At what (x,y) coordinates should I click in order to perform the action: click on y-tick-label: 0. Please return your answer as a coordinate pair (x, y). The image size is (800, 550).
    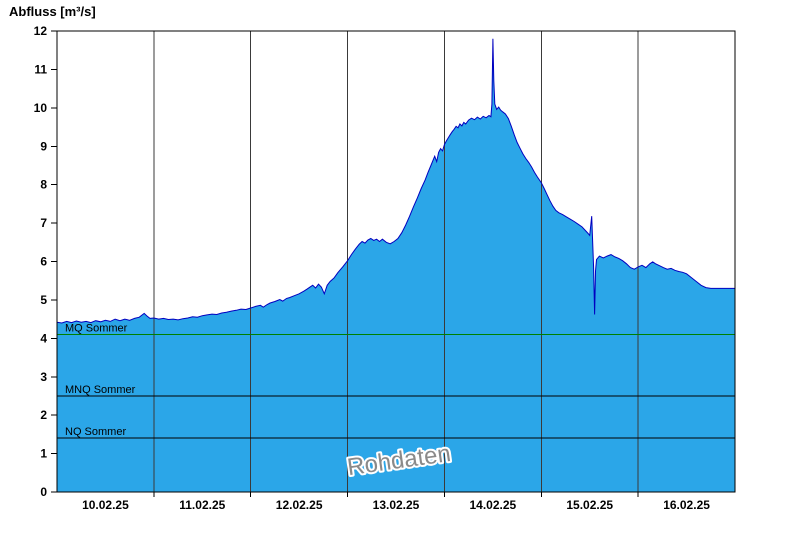
    Looking at the image, I should click on (43, 492).